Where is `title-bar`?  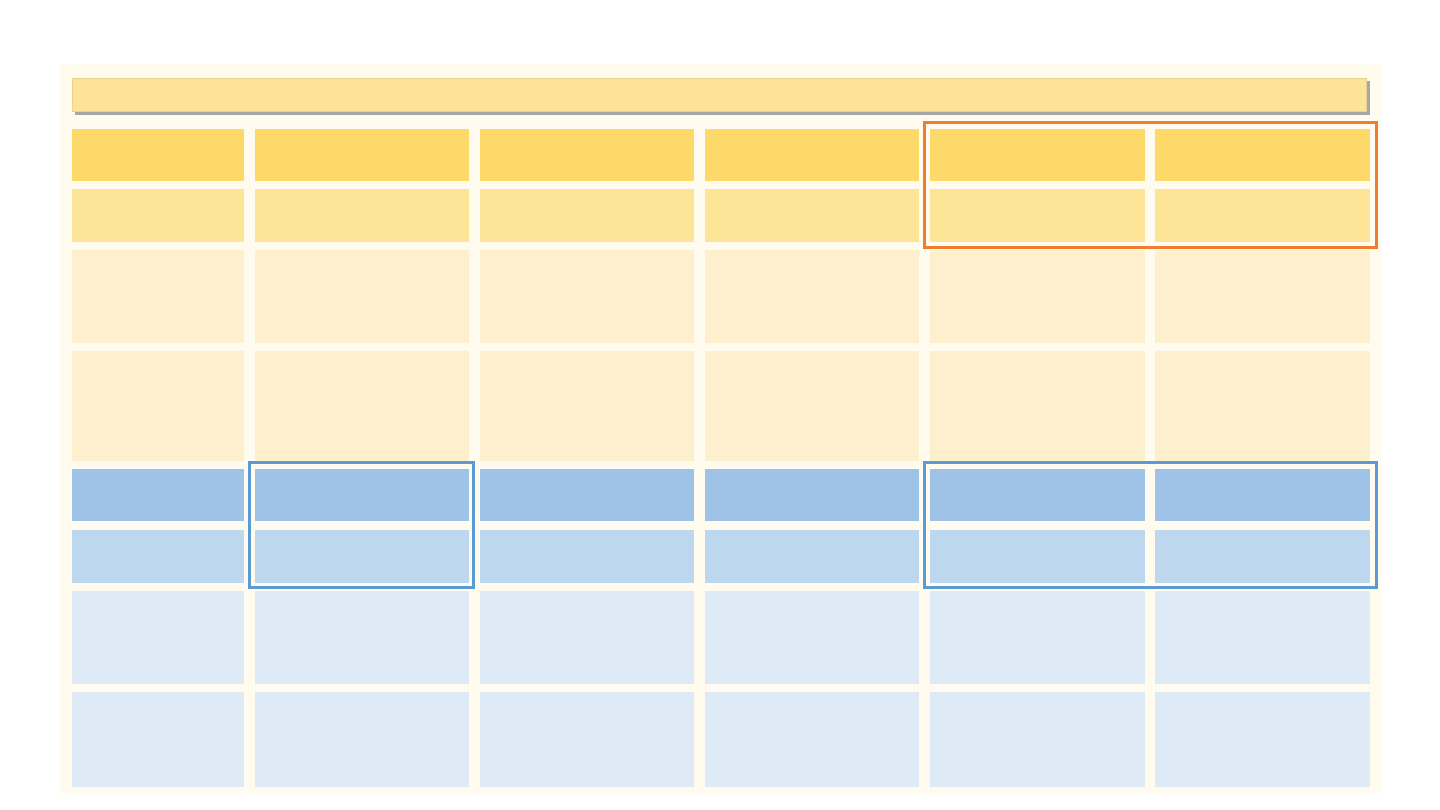 title-bar is located at coordinates (719, 95).